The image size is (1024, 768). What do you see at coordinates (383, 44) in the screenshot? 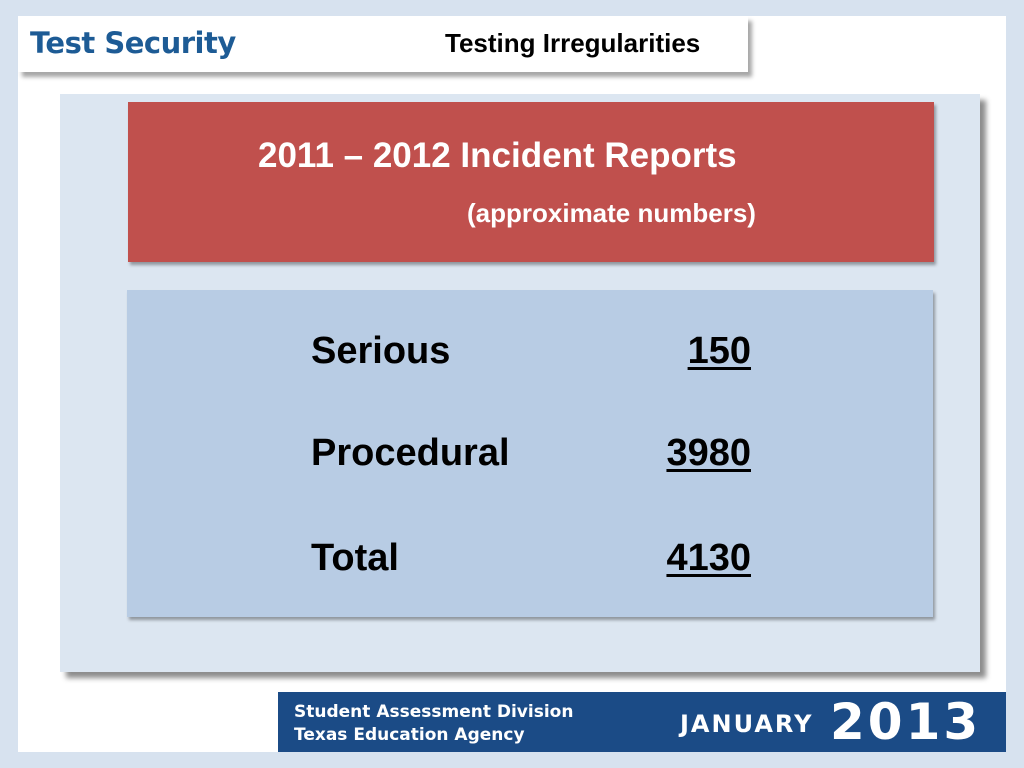
I see `header-bar` at bounding box center [383, 44].